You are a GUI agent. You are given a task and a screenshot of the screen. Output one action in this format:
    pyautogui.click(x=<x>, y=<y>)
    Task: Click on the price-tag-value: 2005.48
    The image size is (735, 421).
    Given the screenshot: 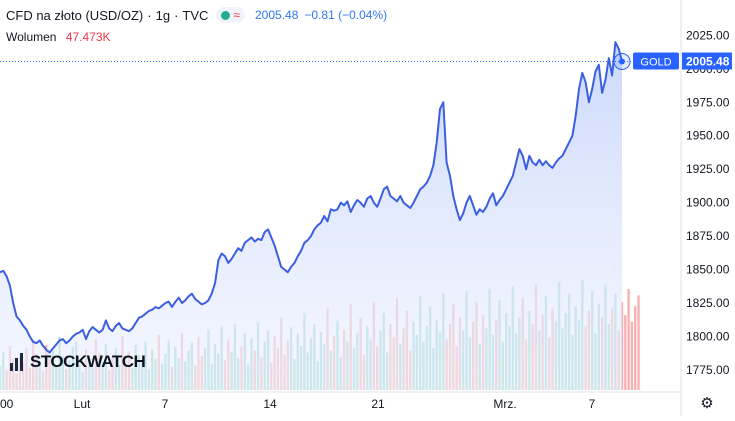 What is the action you would take?
    pyautogui.click(x=708, y=62)
    